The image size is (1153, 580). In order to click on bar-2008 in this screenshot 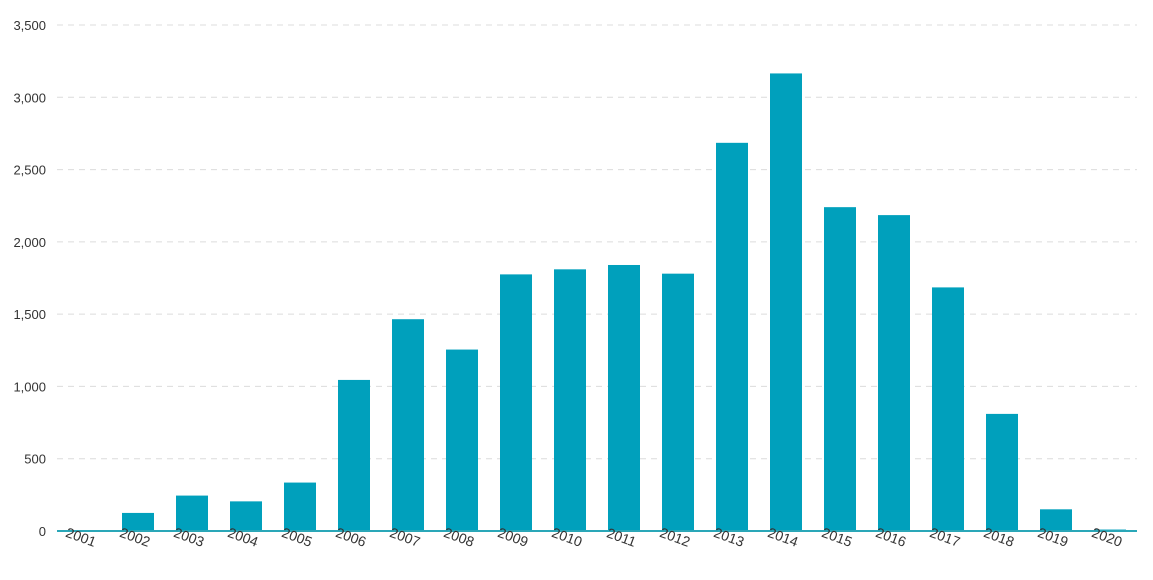, I will do `click(462, 440)`.